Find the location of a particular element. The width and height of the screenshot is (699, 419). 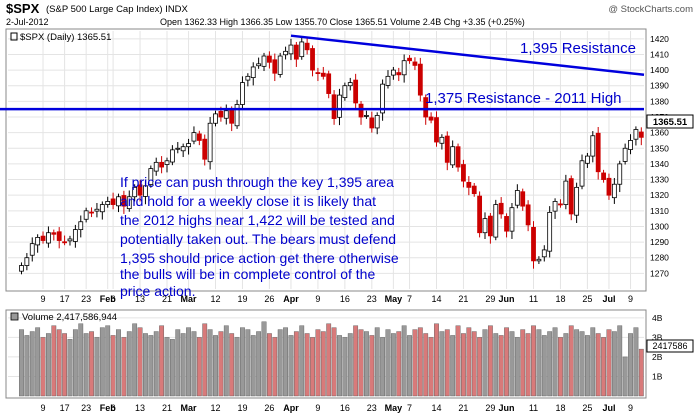

x-tick-label: 21 is located at coordinates (463, 299).